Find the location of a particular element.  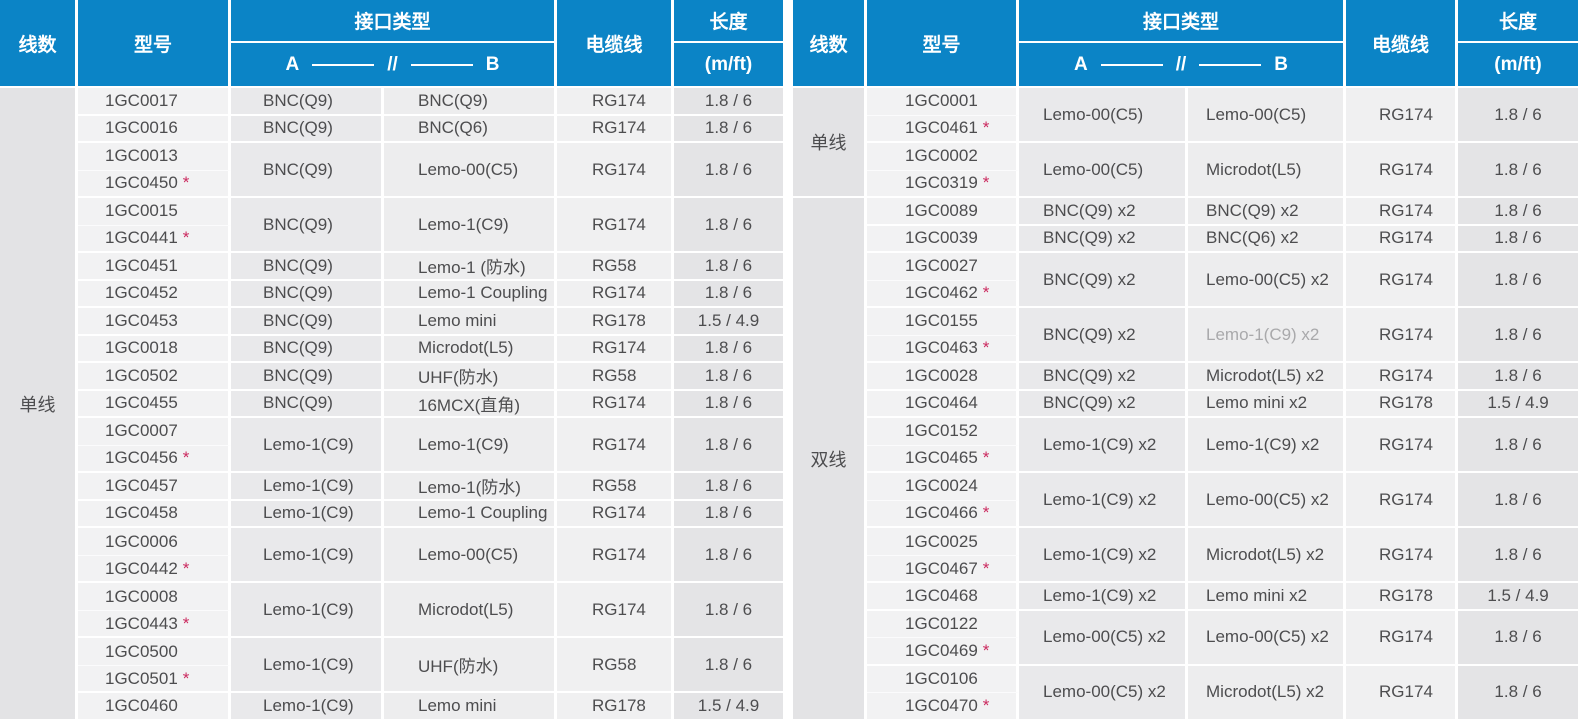

connector-b-cell: Lemo-1 (防水) is located at coordinates (471, 267).